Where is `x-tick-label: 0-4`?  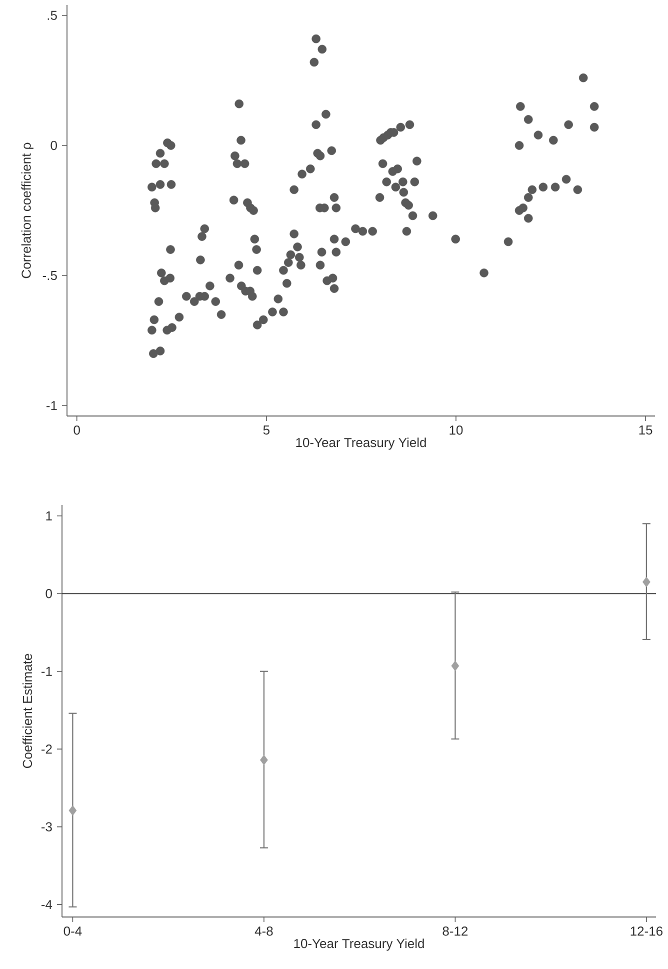
x-tick-label: 0-4 is located at coordinates (73, 931).